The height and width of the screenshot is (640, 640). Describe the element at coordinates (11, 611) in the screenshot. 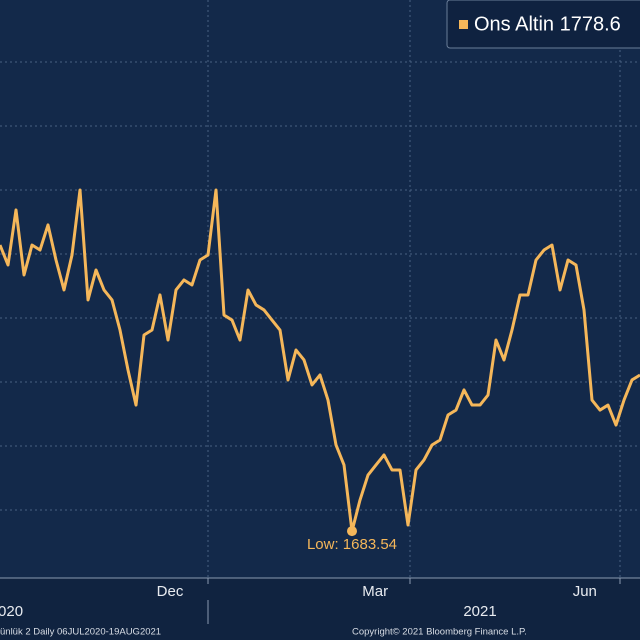

I see `year-label: 2020` at that location.